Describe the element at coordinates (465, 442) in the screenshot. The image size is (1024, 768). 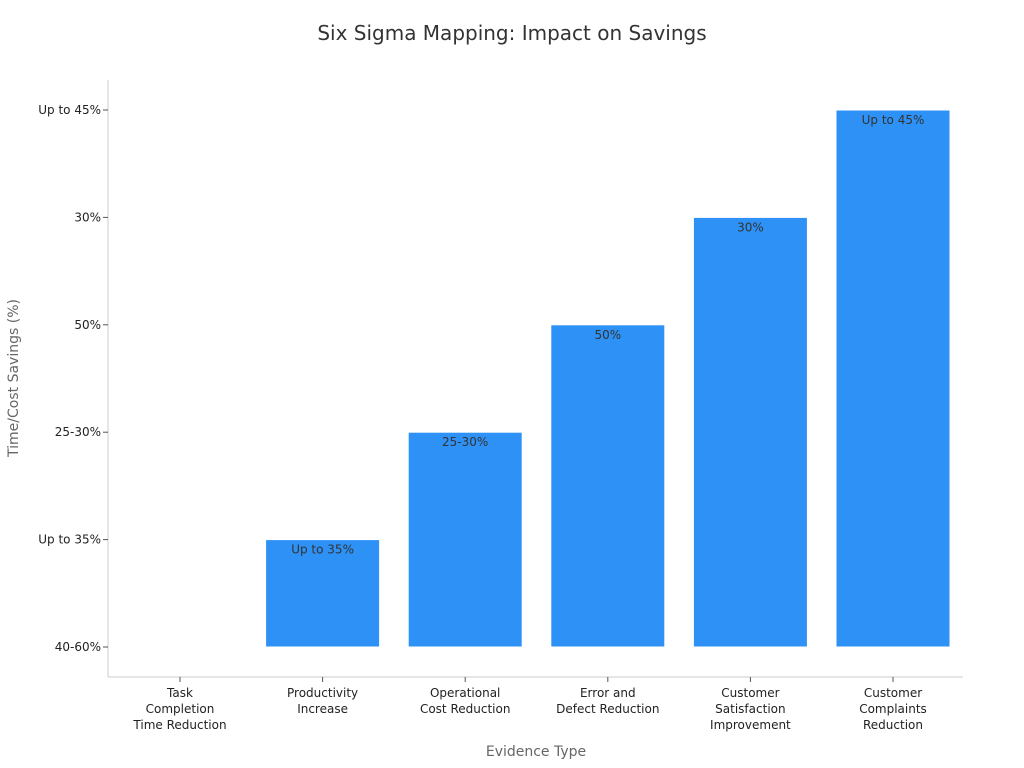
I see `bar-value-label: 25-30%` at that location.